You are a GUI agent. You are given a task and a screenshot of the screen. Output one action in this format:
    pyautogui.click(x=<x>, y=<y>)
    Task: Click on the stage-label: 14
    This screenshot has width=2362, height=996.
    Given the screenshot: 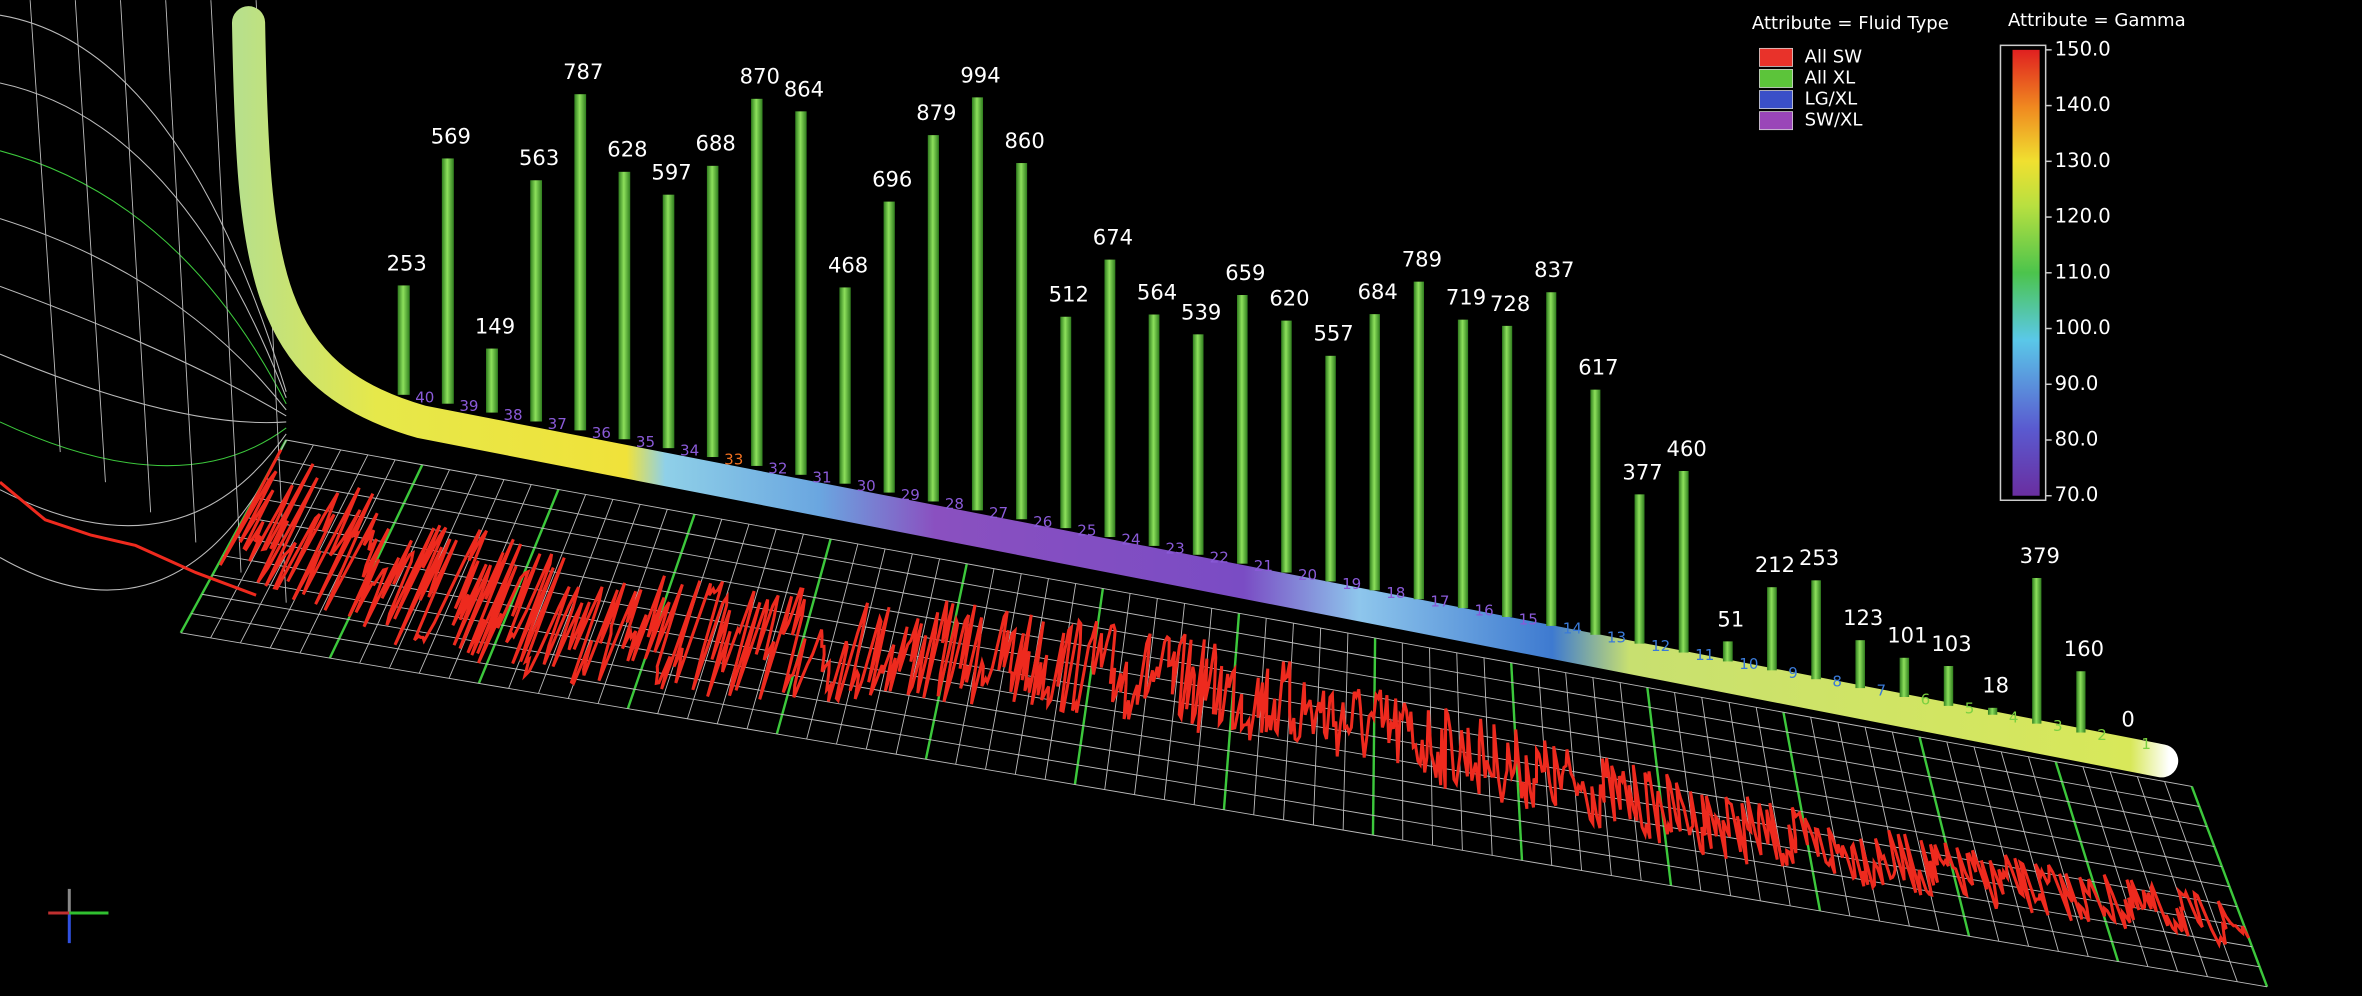 What is the action you would take?
    pyautogui.click(x=1572, y=628)
    